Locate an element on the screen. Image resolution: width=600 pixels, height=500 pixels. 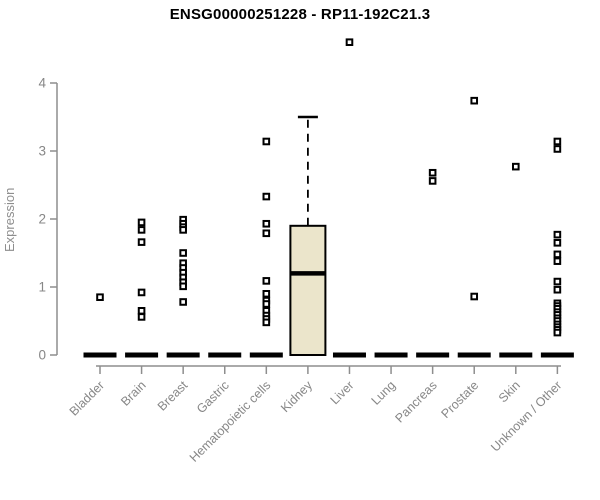
x-tick-label: Bladder is located at coordinates (87, 398).